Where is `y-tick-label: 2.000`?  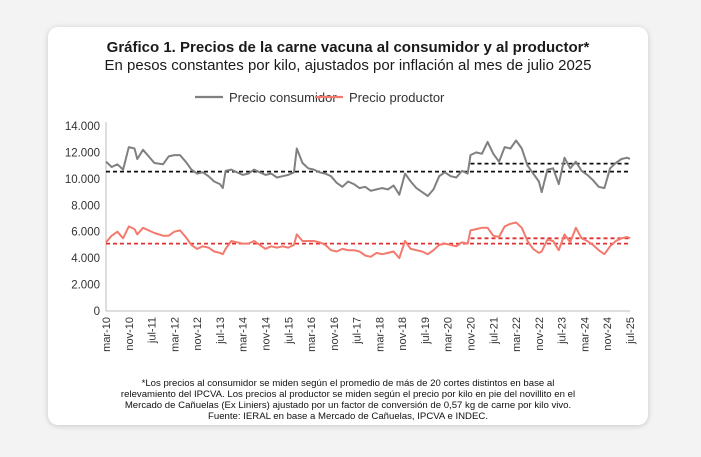
y-tick-label: 2.000 is located at coordinates (85, 286).